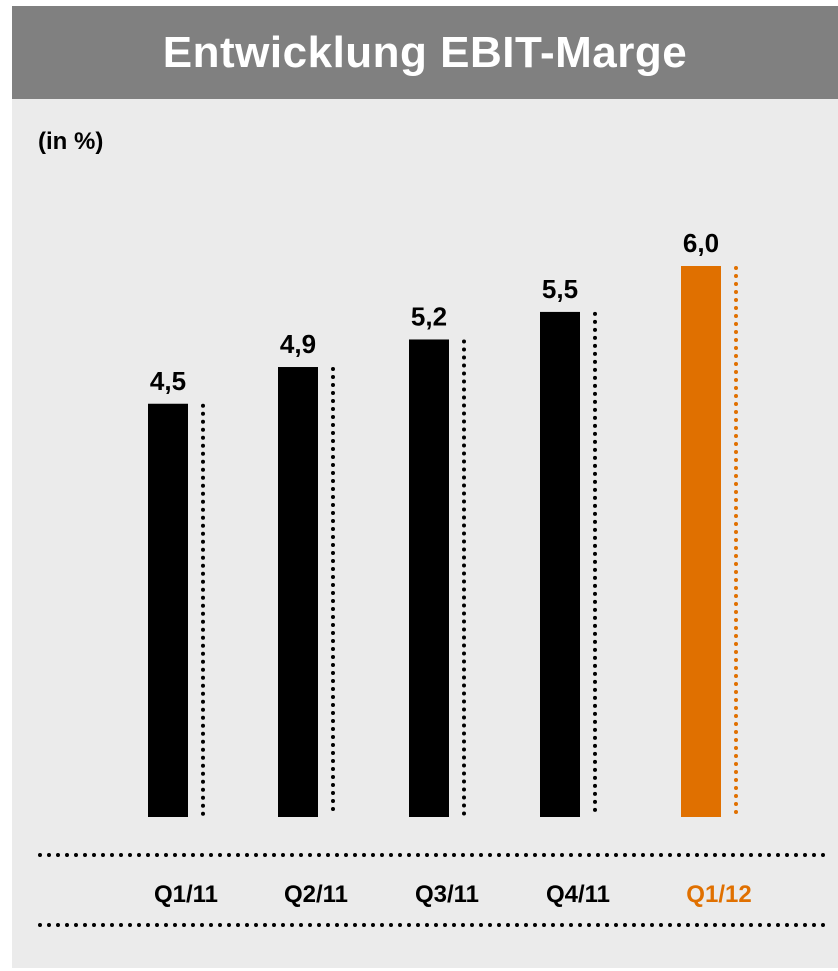 The width and height of the screenshot is (838, 971). I want to click on separator-lines, so click(434, 890).